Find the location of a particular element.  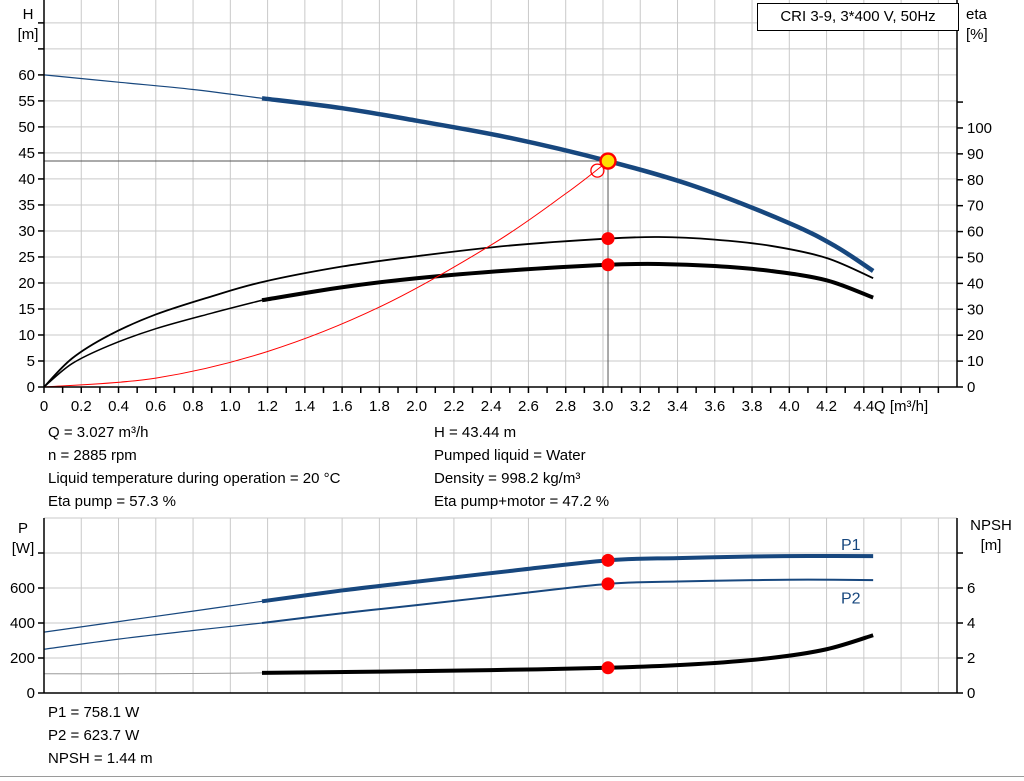

svg-text: 400 is located at coordinates (22, 623).